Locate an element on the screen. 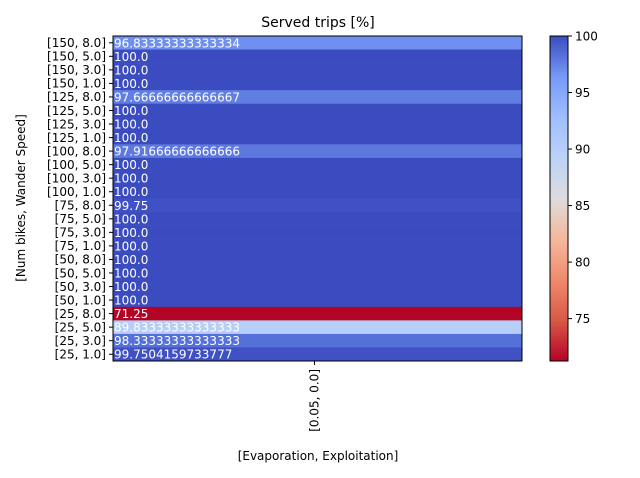 The image size is (640, 478). y-tick-label: [125, 8.0] is located at coordinates (76, 97).